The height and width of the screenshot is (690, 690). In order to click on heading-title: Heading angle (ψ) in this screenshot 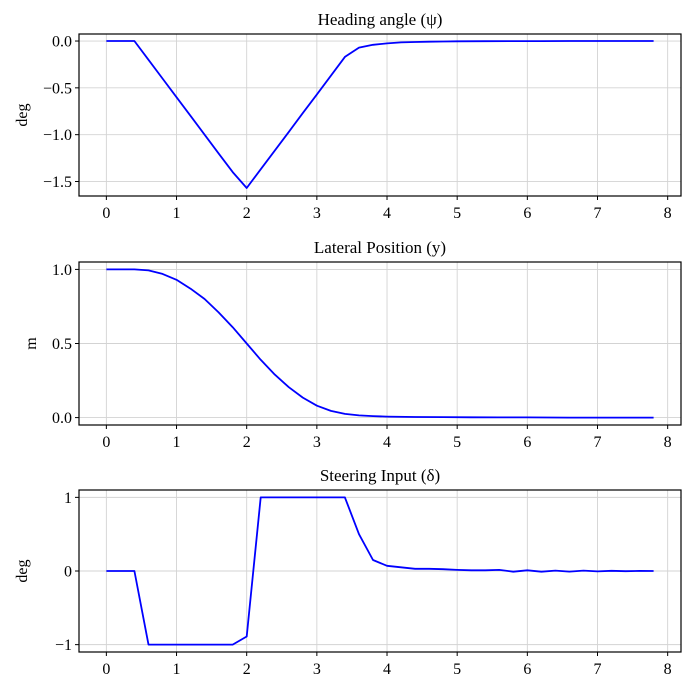, I will do `click(380, 19)`.